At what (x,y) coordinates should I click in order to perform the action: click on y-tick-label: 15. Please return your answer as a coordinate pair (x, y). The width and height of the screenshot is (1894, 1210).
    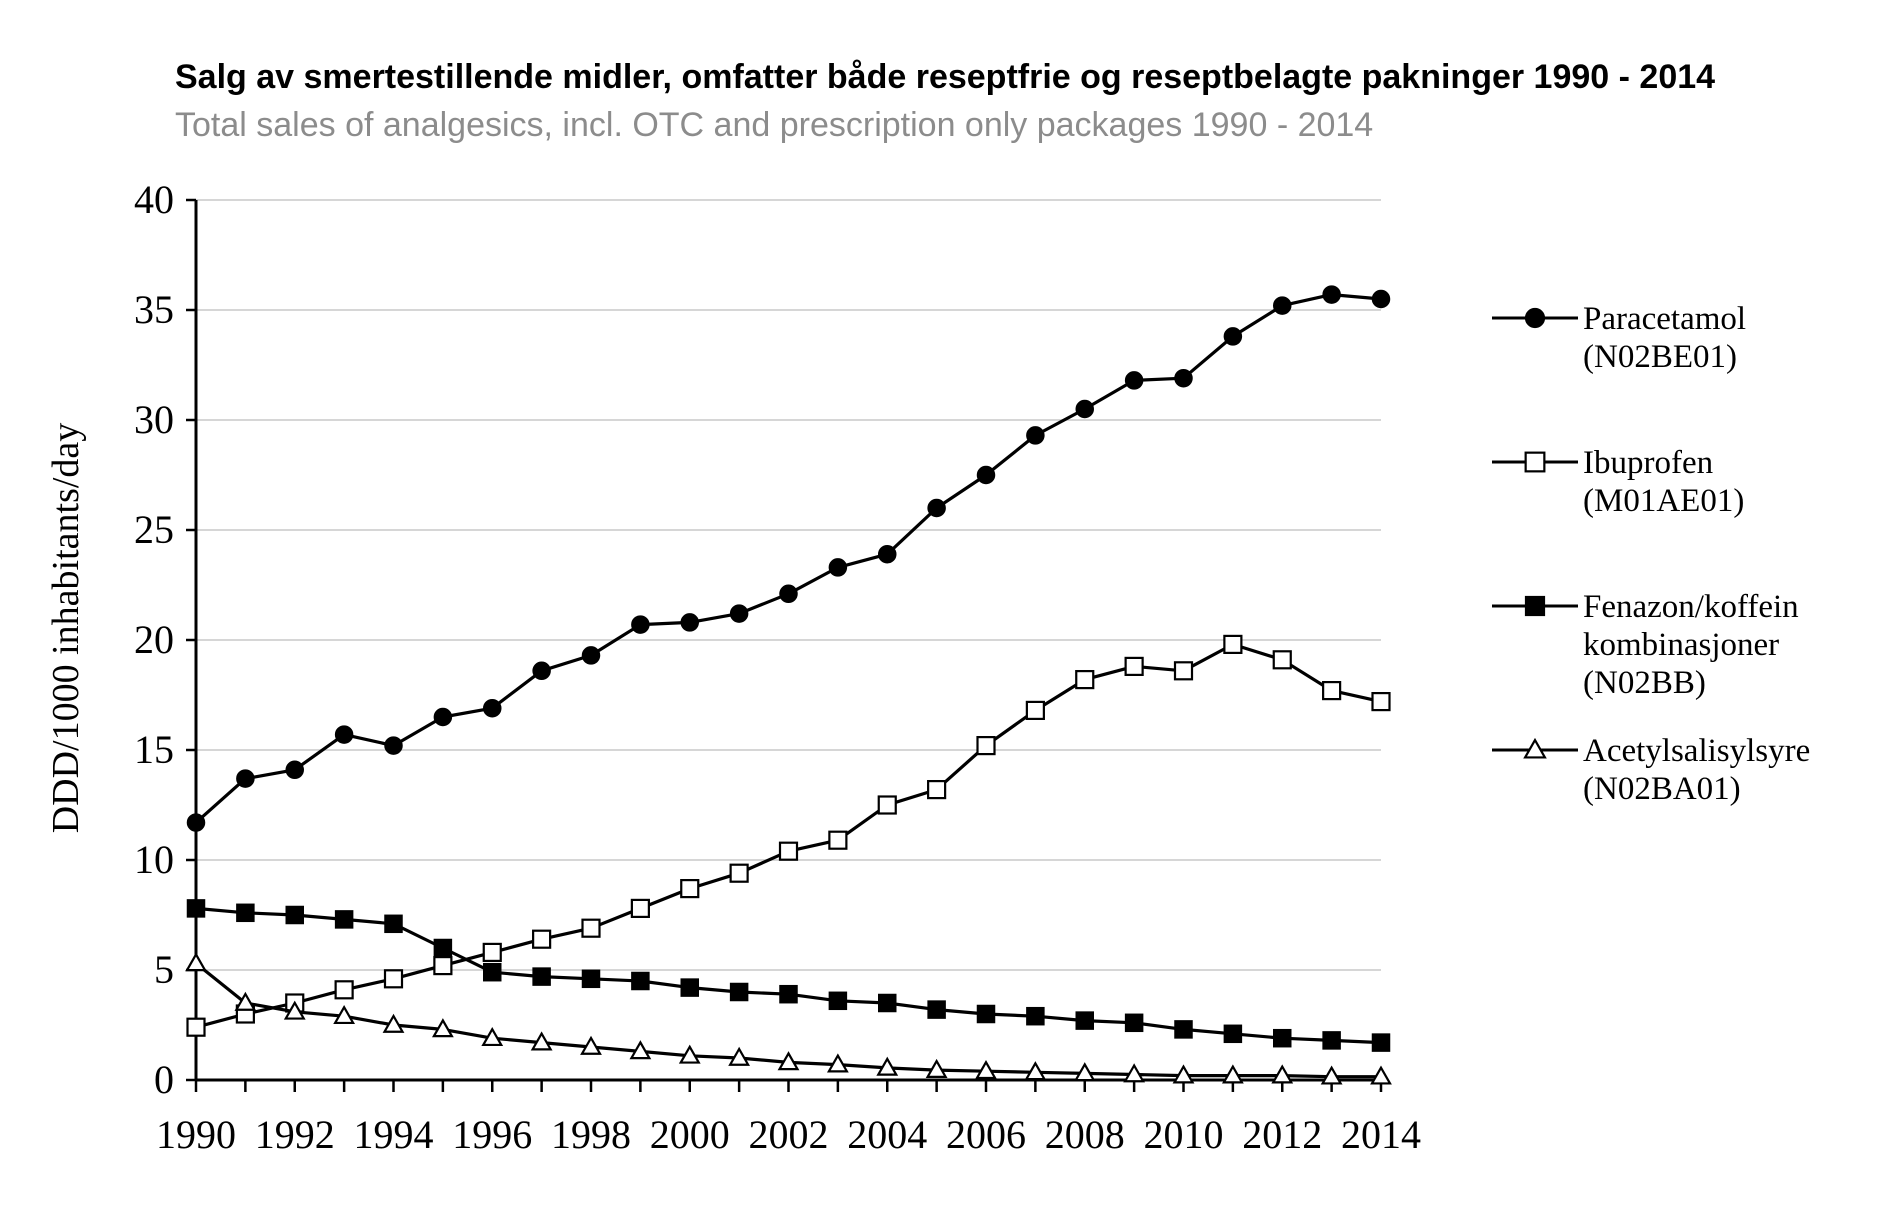
    Looking at the image, I should click on (154, 749).